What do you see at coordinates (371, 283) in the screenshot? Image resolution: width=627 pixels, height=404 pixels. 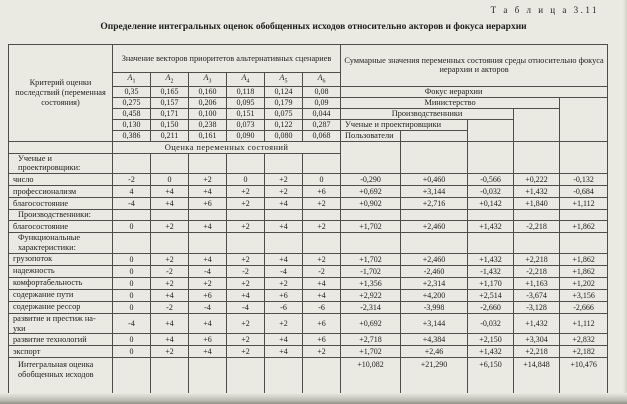 I see `sum-cell: +1,356` at bounding box center [371, 283].